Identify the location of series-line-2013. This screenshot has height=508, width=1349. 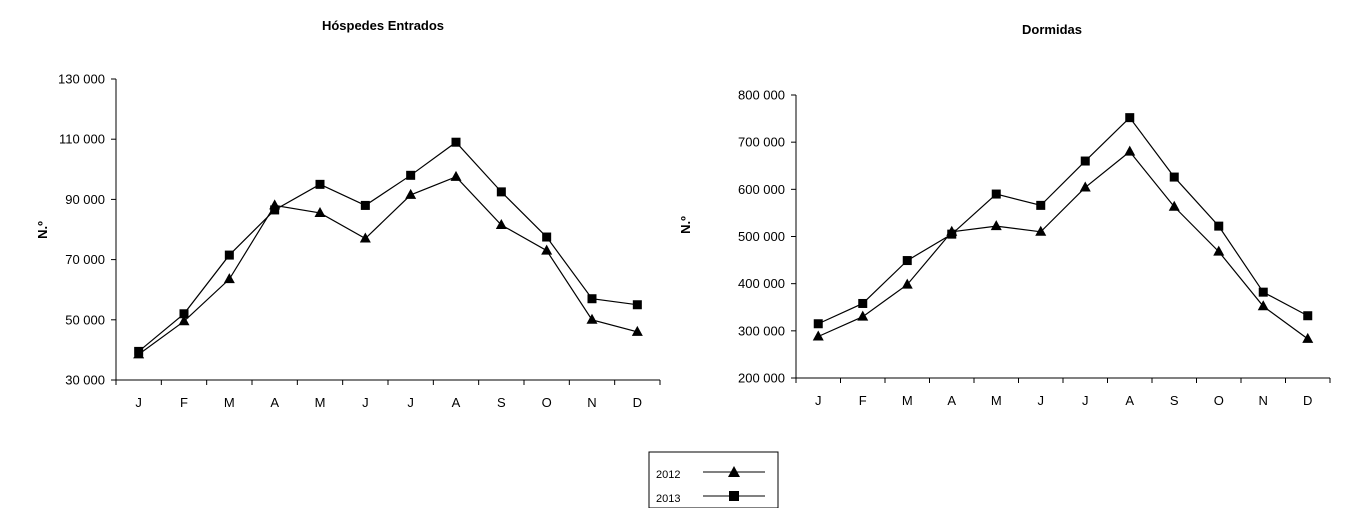
(1063, 220).